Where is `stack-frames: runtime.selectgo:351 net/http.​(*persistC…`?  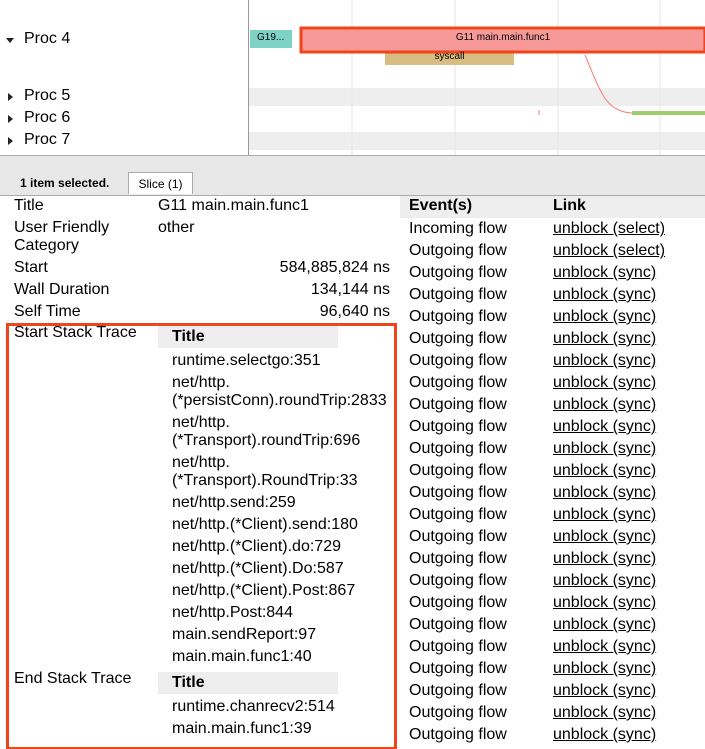
stack-frames: runtime.selectgo:351 net/http.​(*persistC… is located at coordinates (281, 509).